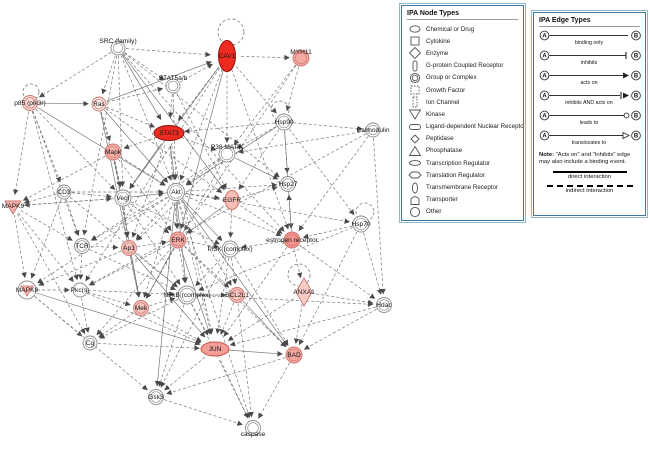 This screenshot has height=449, width=650. I want to click on network-node-mek, so click(141, 308).